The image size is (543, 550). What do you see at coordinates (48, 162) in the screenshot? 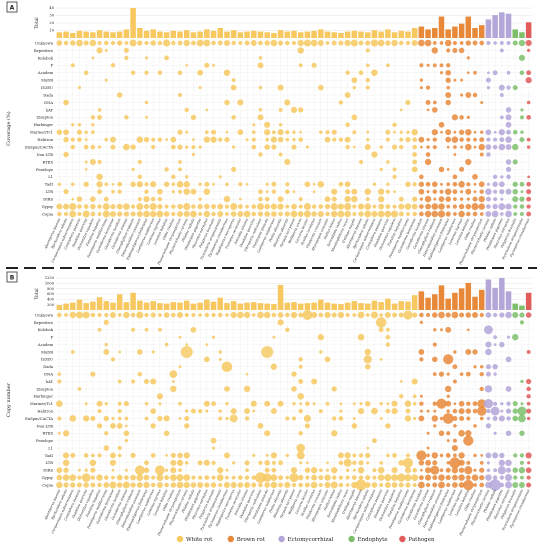
I see `row-label: RTEX` at bounding box center [48, 162].